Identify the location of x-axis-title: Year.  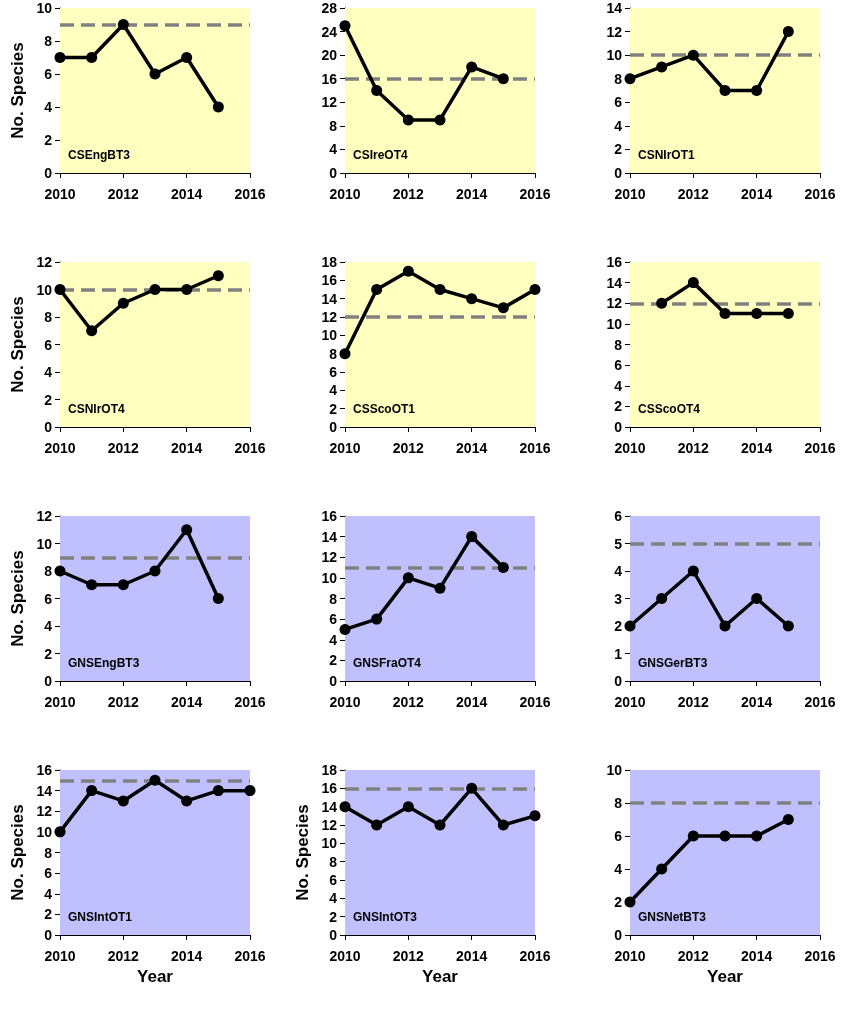
(155, 976).